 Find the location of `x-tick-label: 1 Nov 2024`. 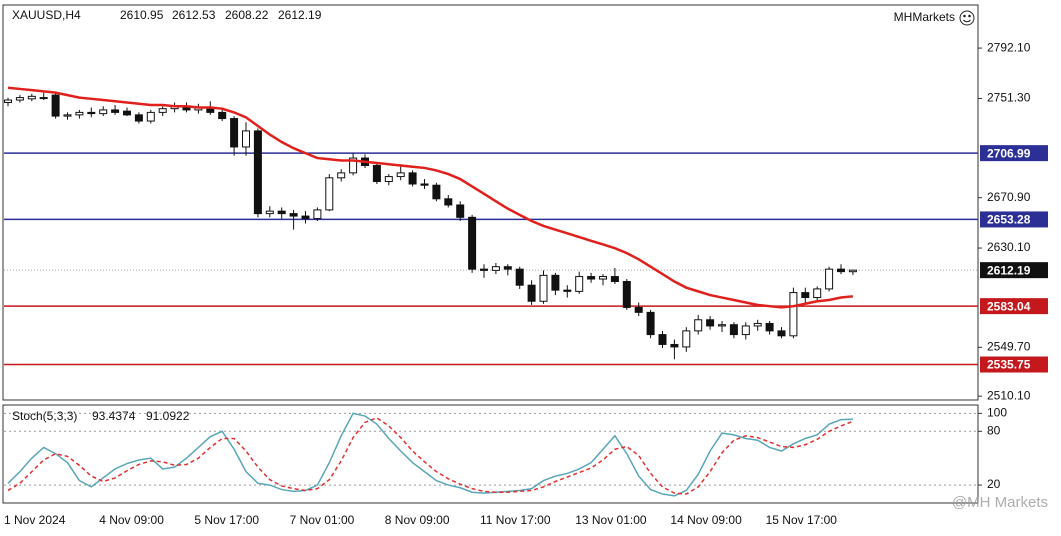

x-tick-label: 1 Nov 2024 is located at coordinates (35, 520).